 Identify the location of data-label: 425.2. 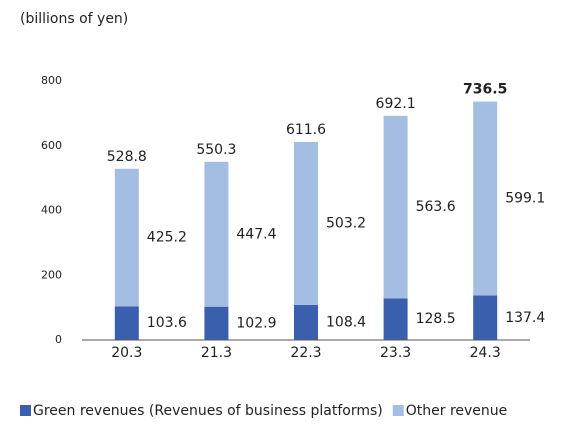
(167, 238).